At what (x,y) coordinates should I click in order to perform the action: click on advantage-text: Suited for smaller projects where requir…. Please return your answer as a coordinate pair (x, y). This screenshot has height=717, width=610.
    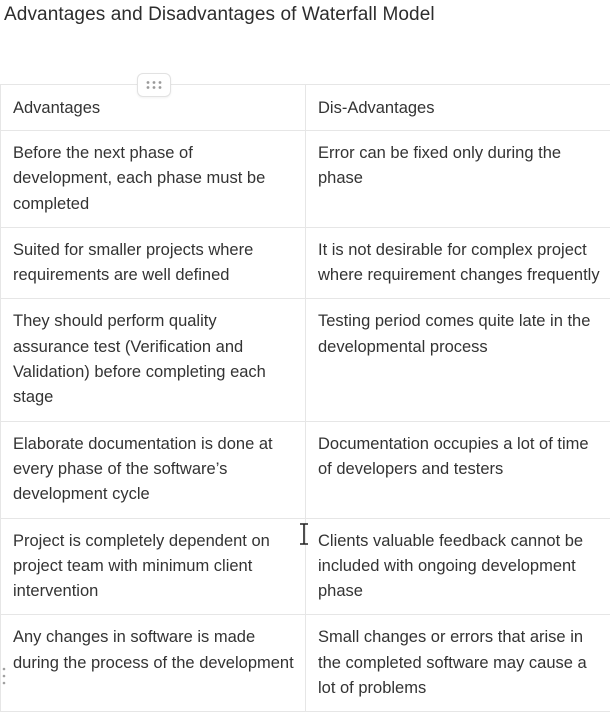
    Looking at the image, I should click on (133, 262).